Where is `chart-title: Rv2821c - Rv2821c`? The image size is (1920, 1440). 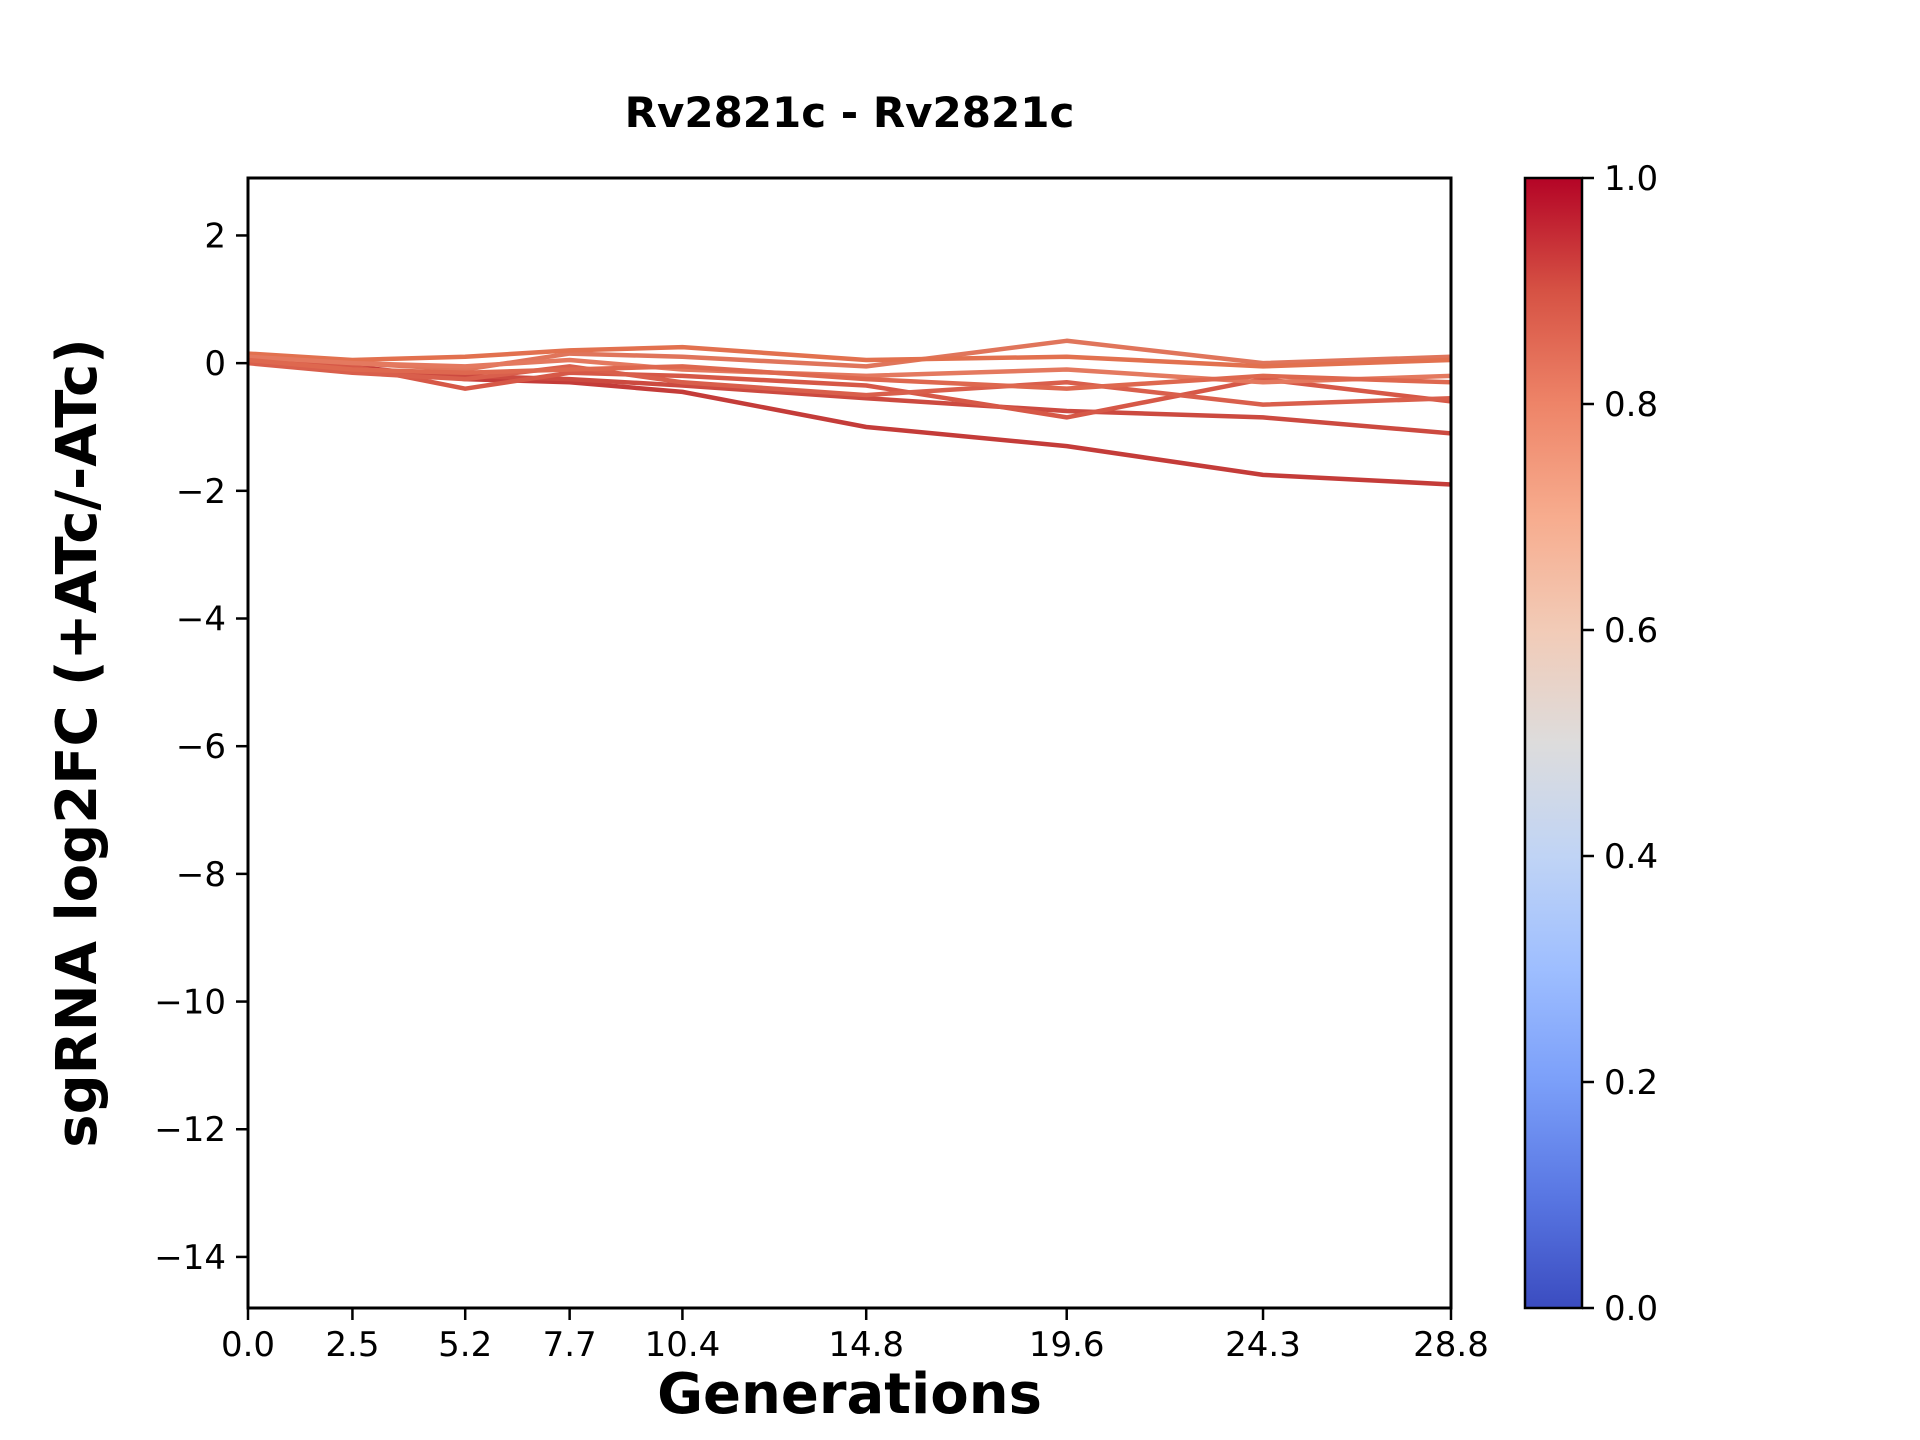 chart-title: Rv2821c - Rv2821c is located at coordinates (849, 112).